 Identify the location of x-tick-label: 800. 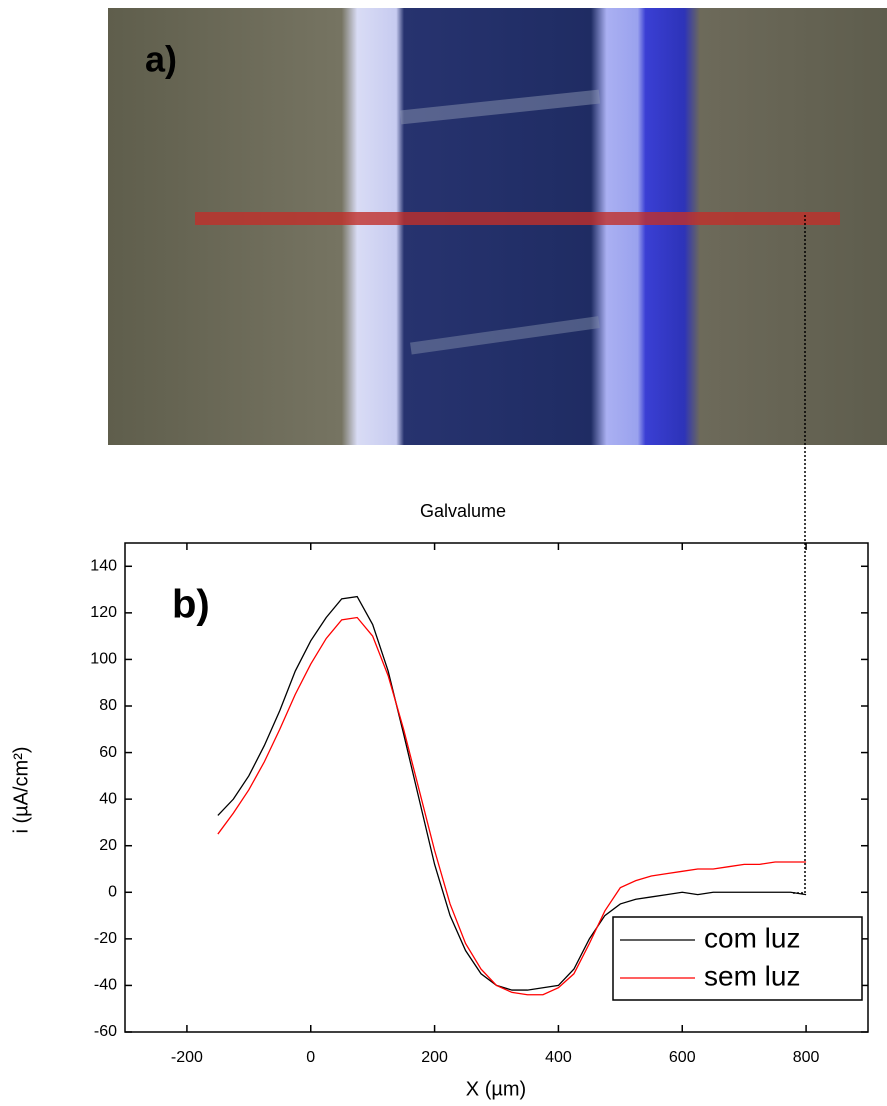
(806, 1057).